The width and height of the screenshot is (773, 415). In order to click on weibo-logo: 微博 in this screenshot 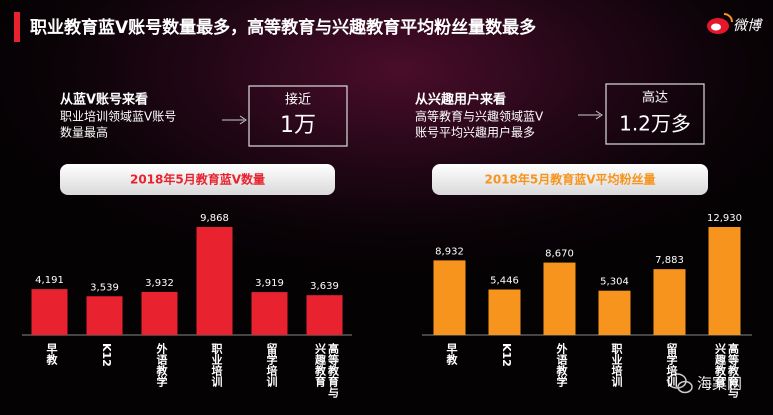, I will do `click(735, 23)`.